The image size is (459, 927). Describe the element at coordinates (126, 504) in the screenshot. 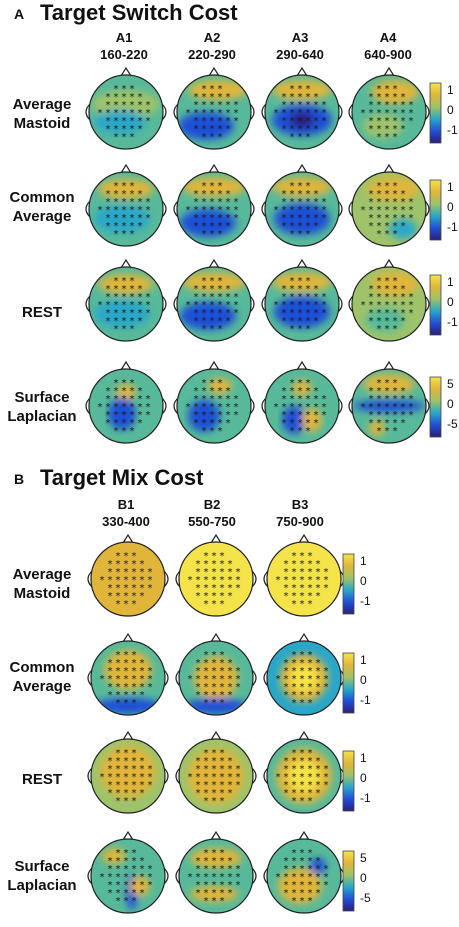

I see `col-id: B1` at that location.